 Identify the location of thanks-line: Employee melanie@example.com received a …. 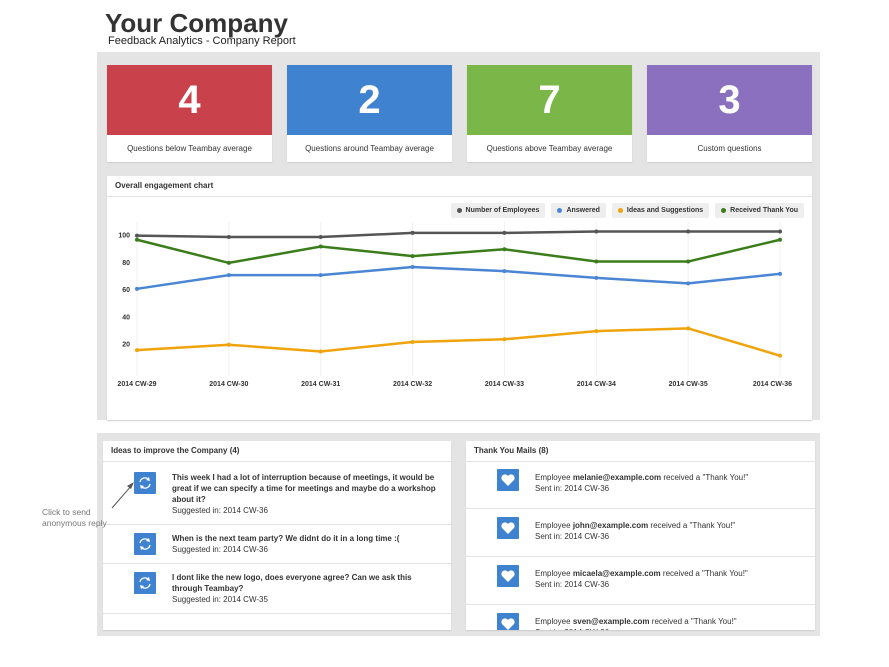
(641, 477).